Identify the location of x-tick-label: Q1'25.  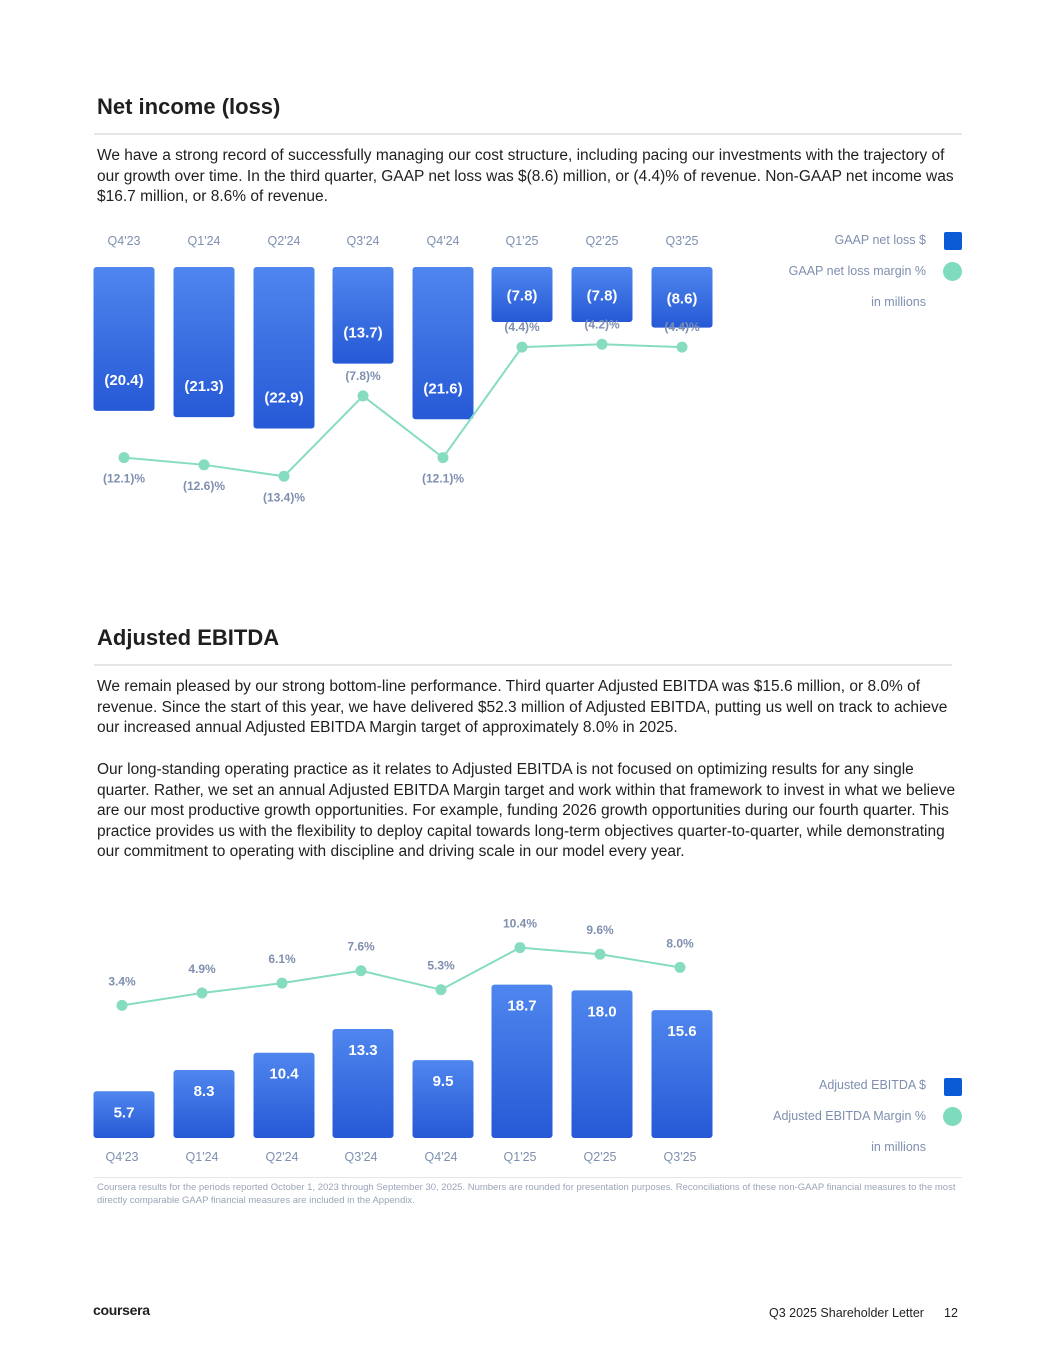
(520, 1157).